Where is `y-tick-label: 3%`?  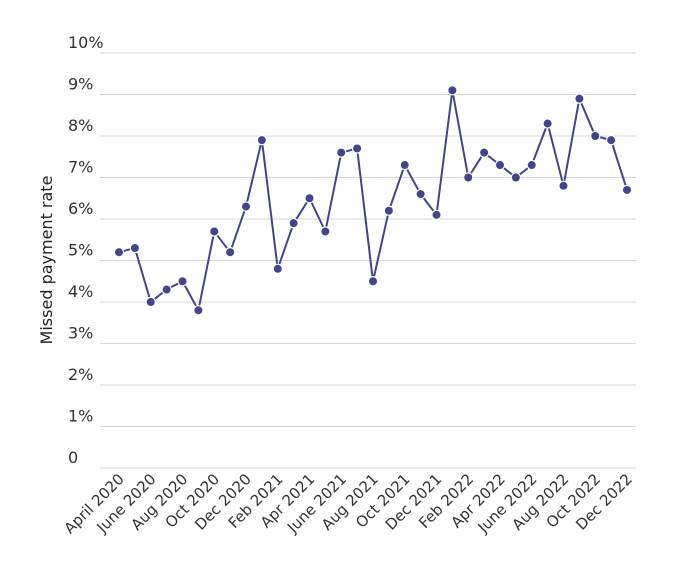 y-tick-label: 3% is located at coordinates (80, 333).